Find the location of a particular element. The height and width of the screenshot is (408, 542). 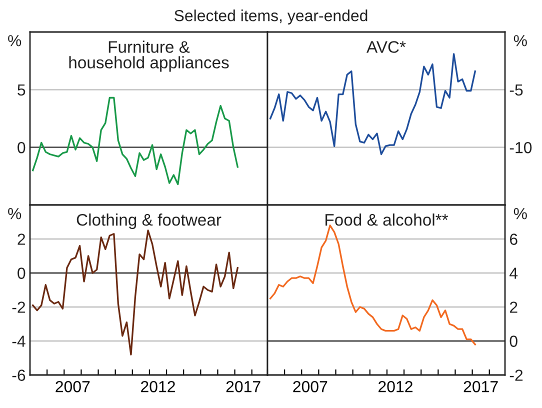

text: Furniture & household appliances is located at coordinates (149, 56).